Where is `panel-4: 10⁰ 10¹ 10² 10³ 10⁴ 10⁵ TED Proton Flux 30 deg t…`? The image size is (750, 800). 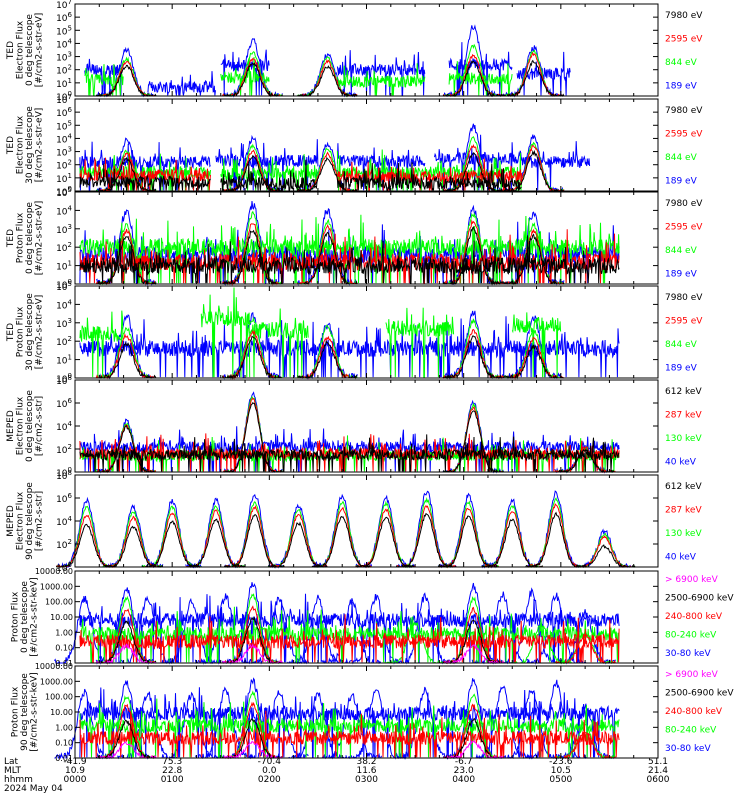
panel-4: 10⁰ 10¹ 10² 10³ 10⁴ 10⁵ TED Proton Flux 30 deg t… is located at coordinates (355, 332).